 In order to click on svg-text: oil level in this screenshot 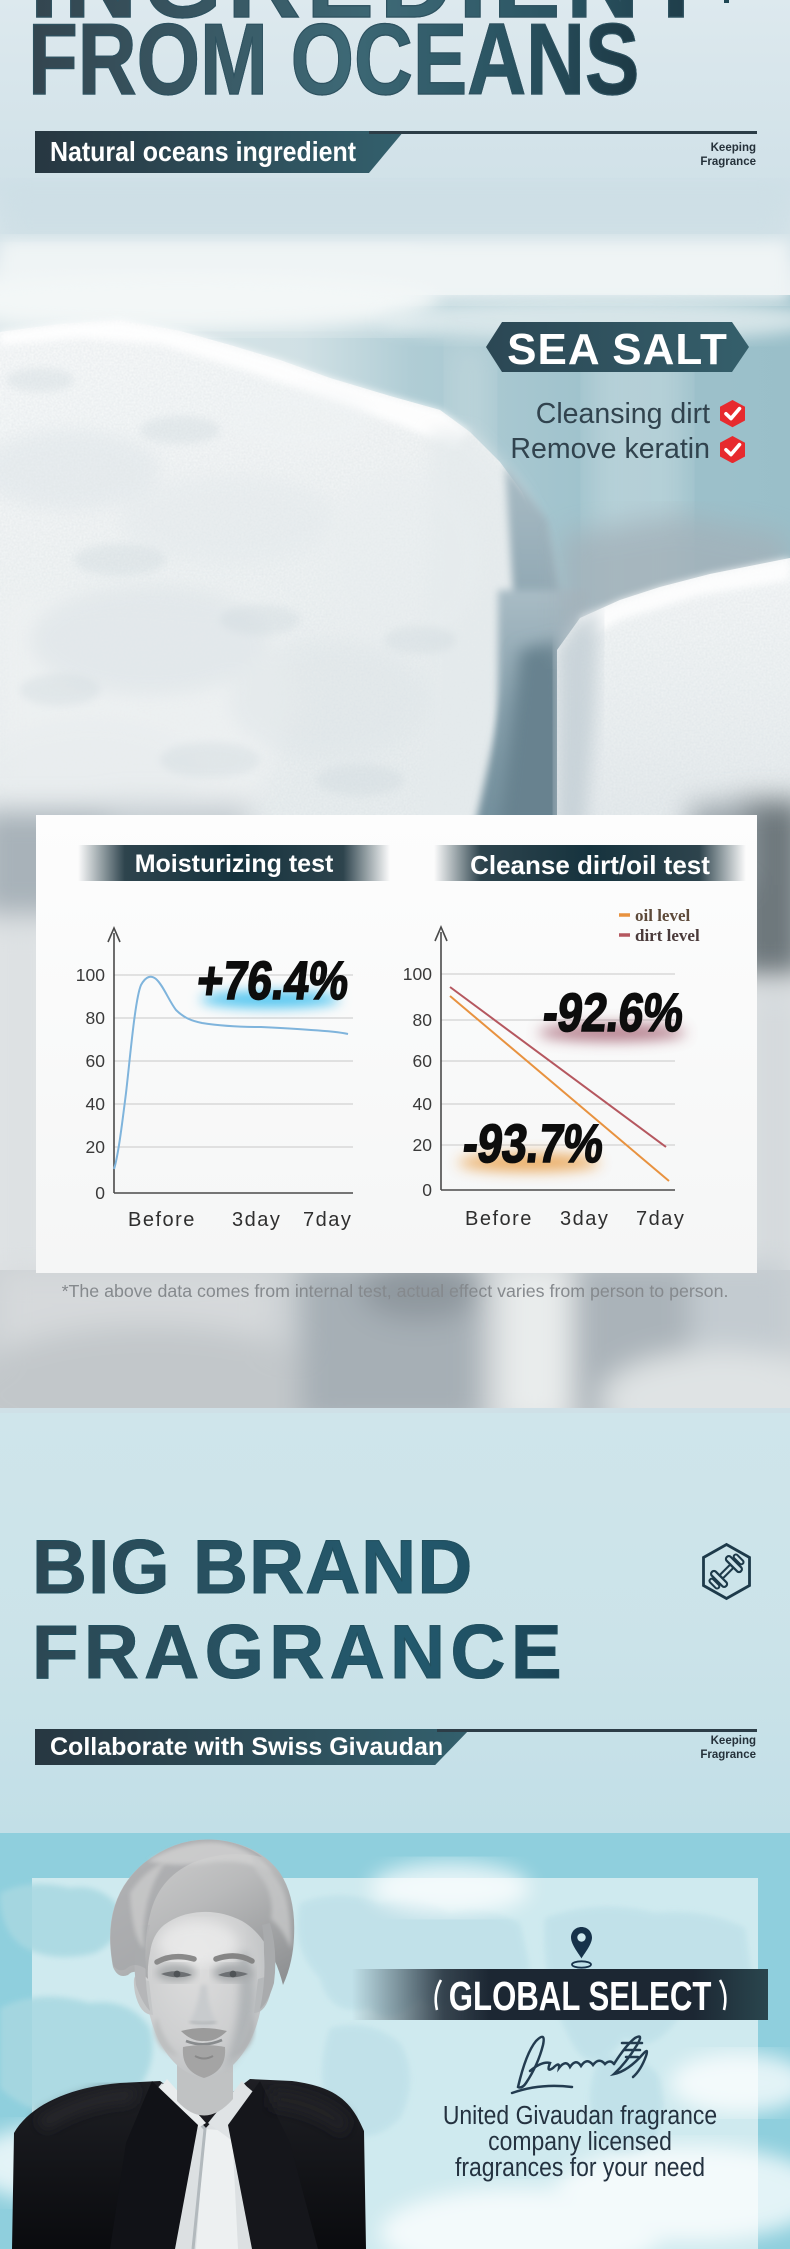, I will do `click(663, 915)`.